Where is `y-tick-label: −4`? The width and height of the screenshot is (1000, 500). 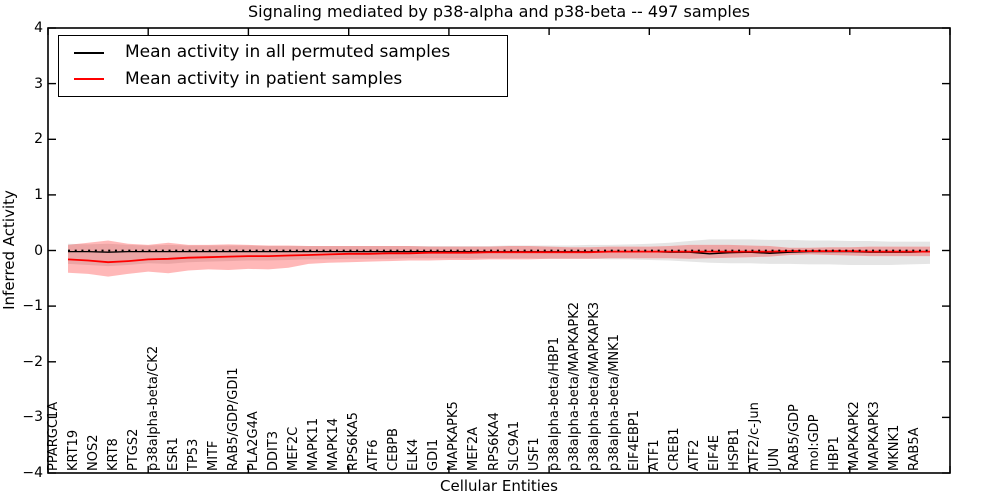
y-tick-label: −4 is located at coordinates (32, 473).